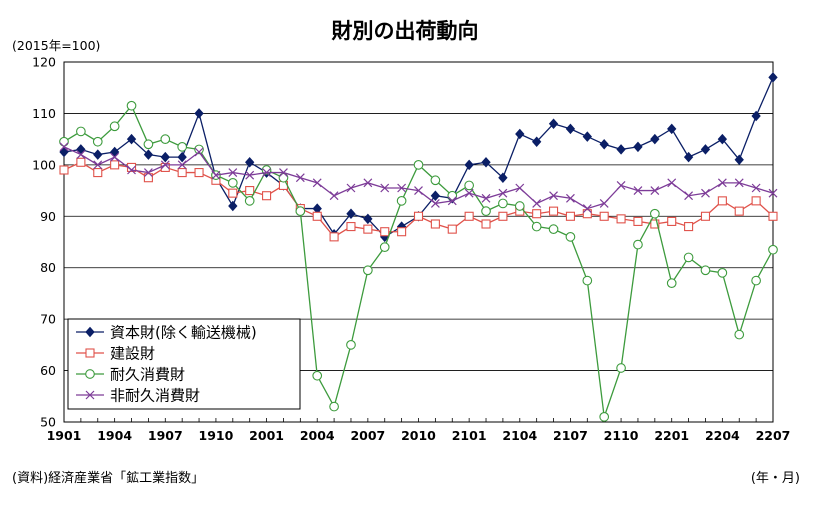 The image size is (817, 522). Describe the element at coordinates (570, 435) in the screenshot. I see `x-tick-label: 2107` at that location.